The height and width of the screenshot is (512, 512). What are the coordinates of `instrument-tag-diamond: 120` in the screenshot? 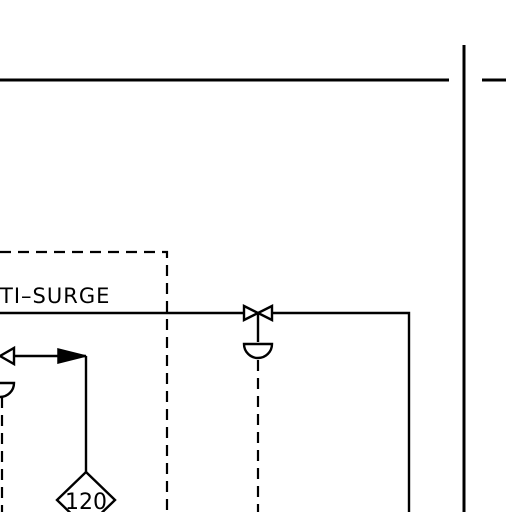 It's located at (86, 491).